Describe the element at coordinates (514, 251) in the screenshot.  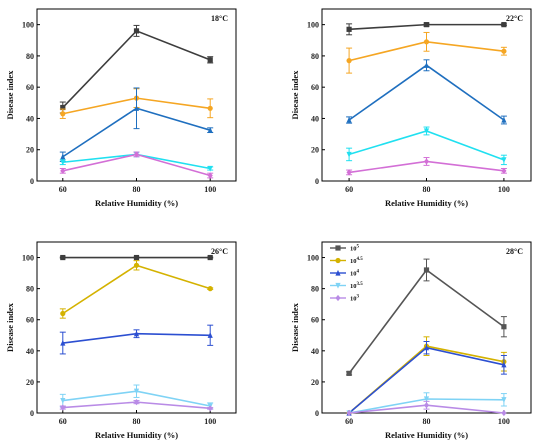
I see `panel-title: 28°C` at that location.